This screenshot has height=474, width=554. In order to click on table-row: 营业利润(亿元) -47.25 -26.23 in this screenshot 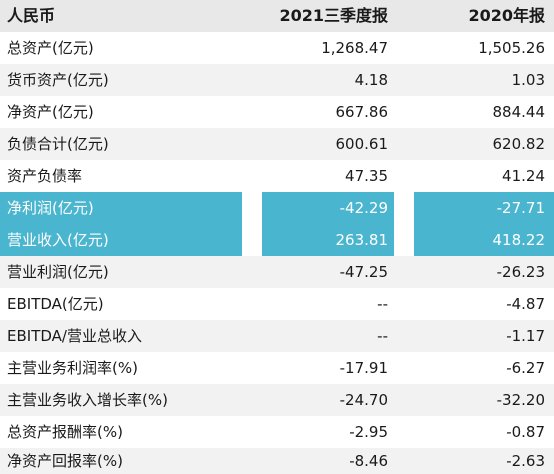, I will do `click(277, 272)`.